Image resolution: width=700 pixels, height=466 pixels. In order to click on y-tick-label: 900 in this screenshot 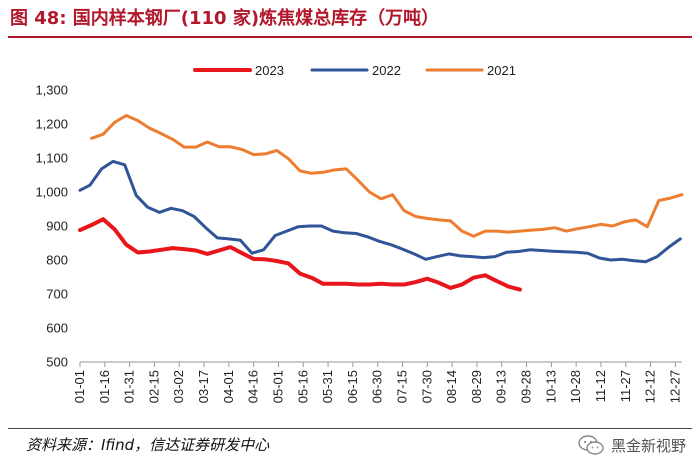, I will do `click(57, 226)`.